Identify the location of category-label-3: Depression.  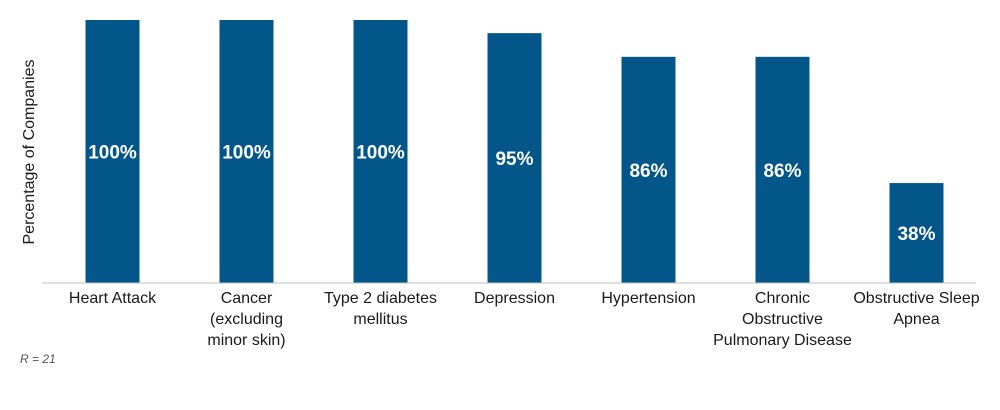
(514, 298).